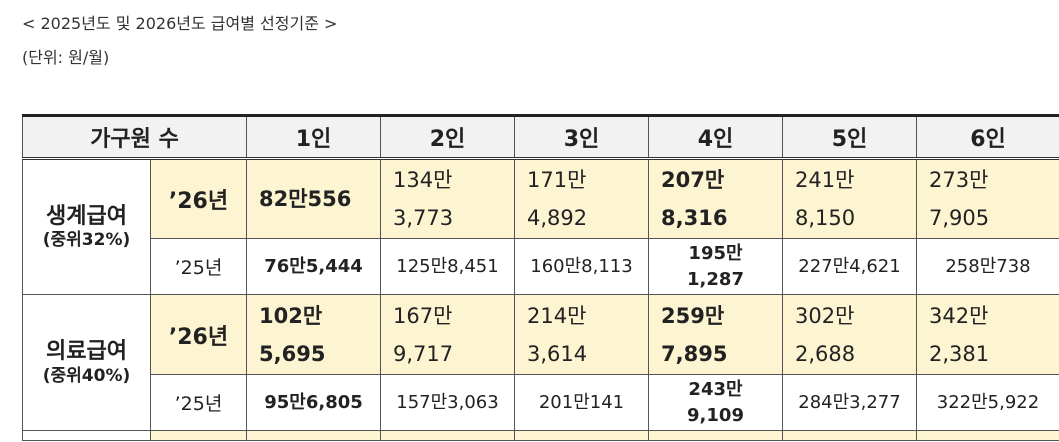  I want to click on cell-line: 160만8,113, so click(581, 266).